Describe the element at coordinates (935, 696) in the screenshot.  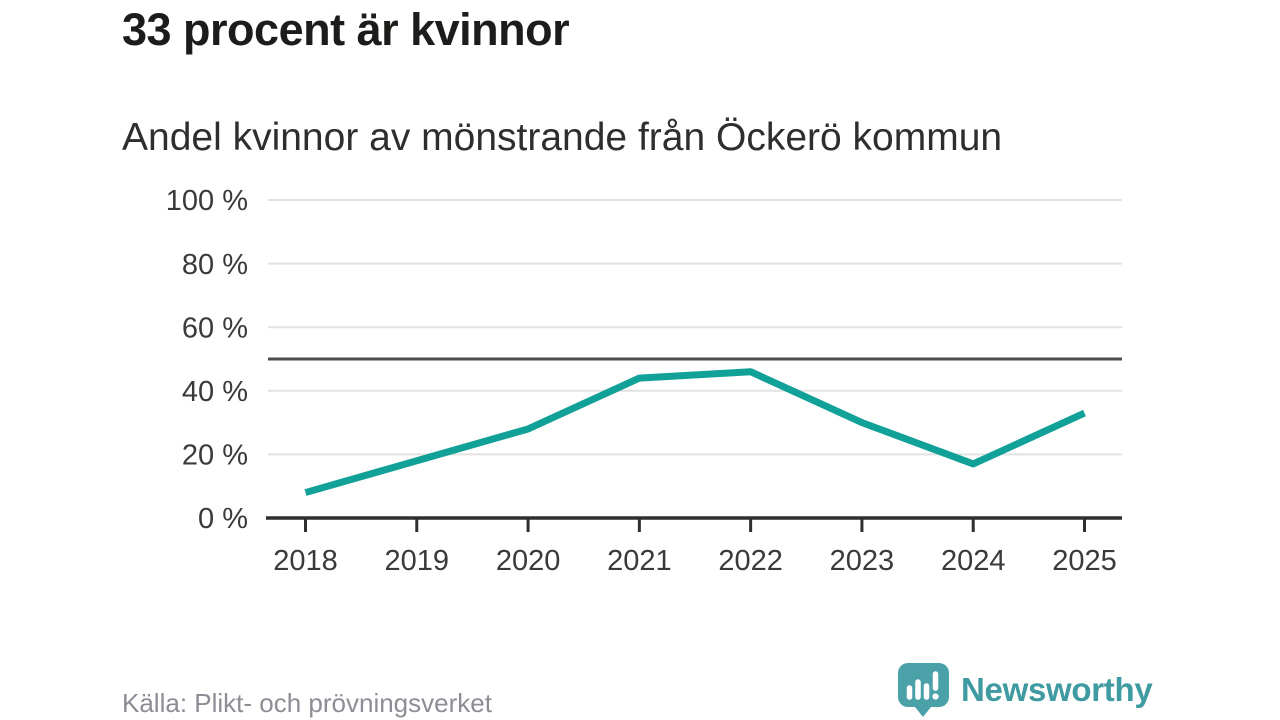
I see `exclamation-dot` at that location.